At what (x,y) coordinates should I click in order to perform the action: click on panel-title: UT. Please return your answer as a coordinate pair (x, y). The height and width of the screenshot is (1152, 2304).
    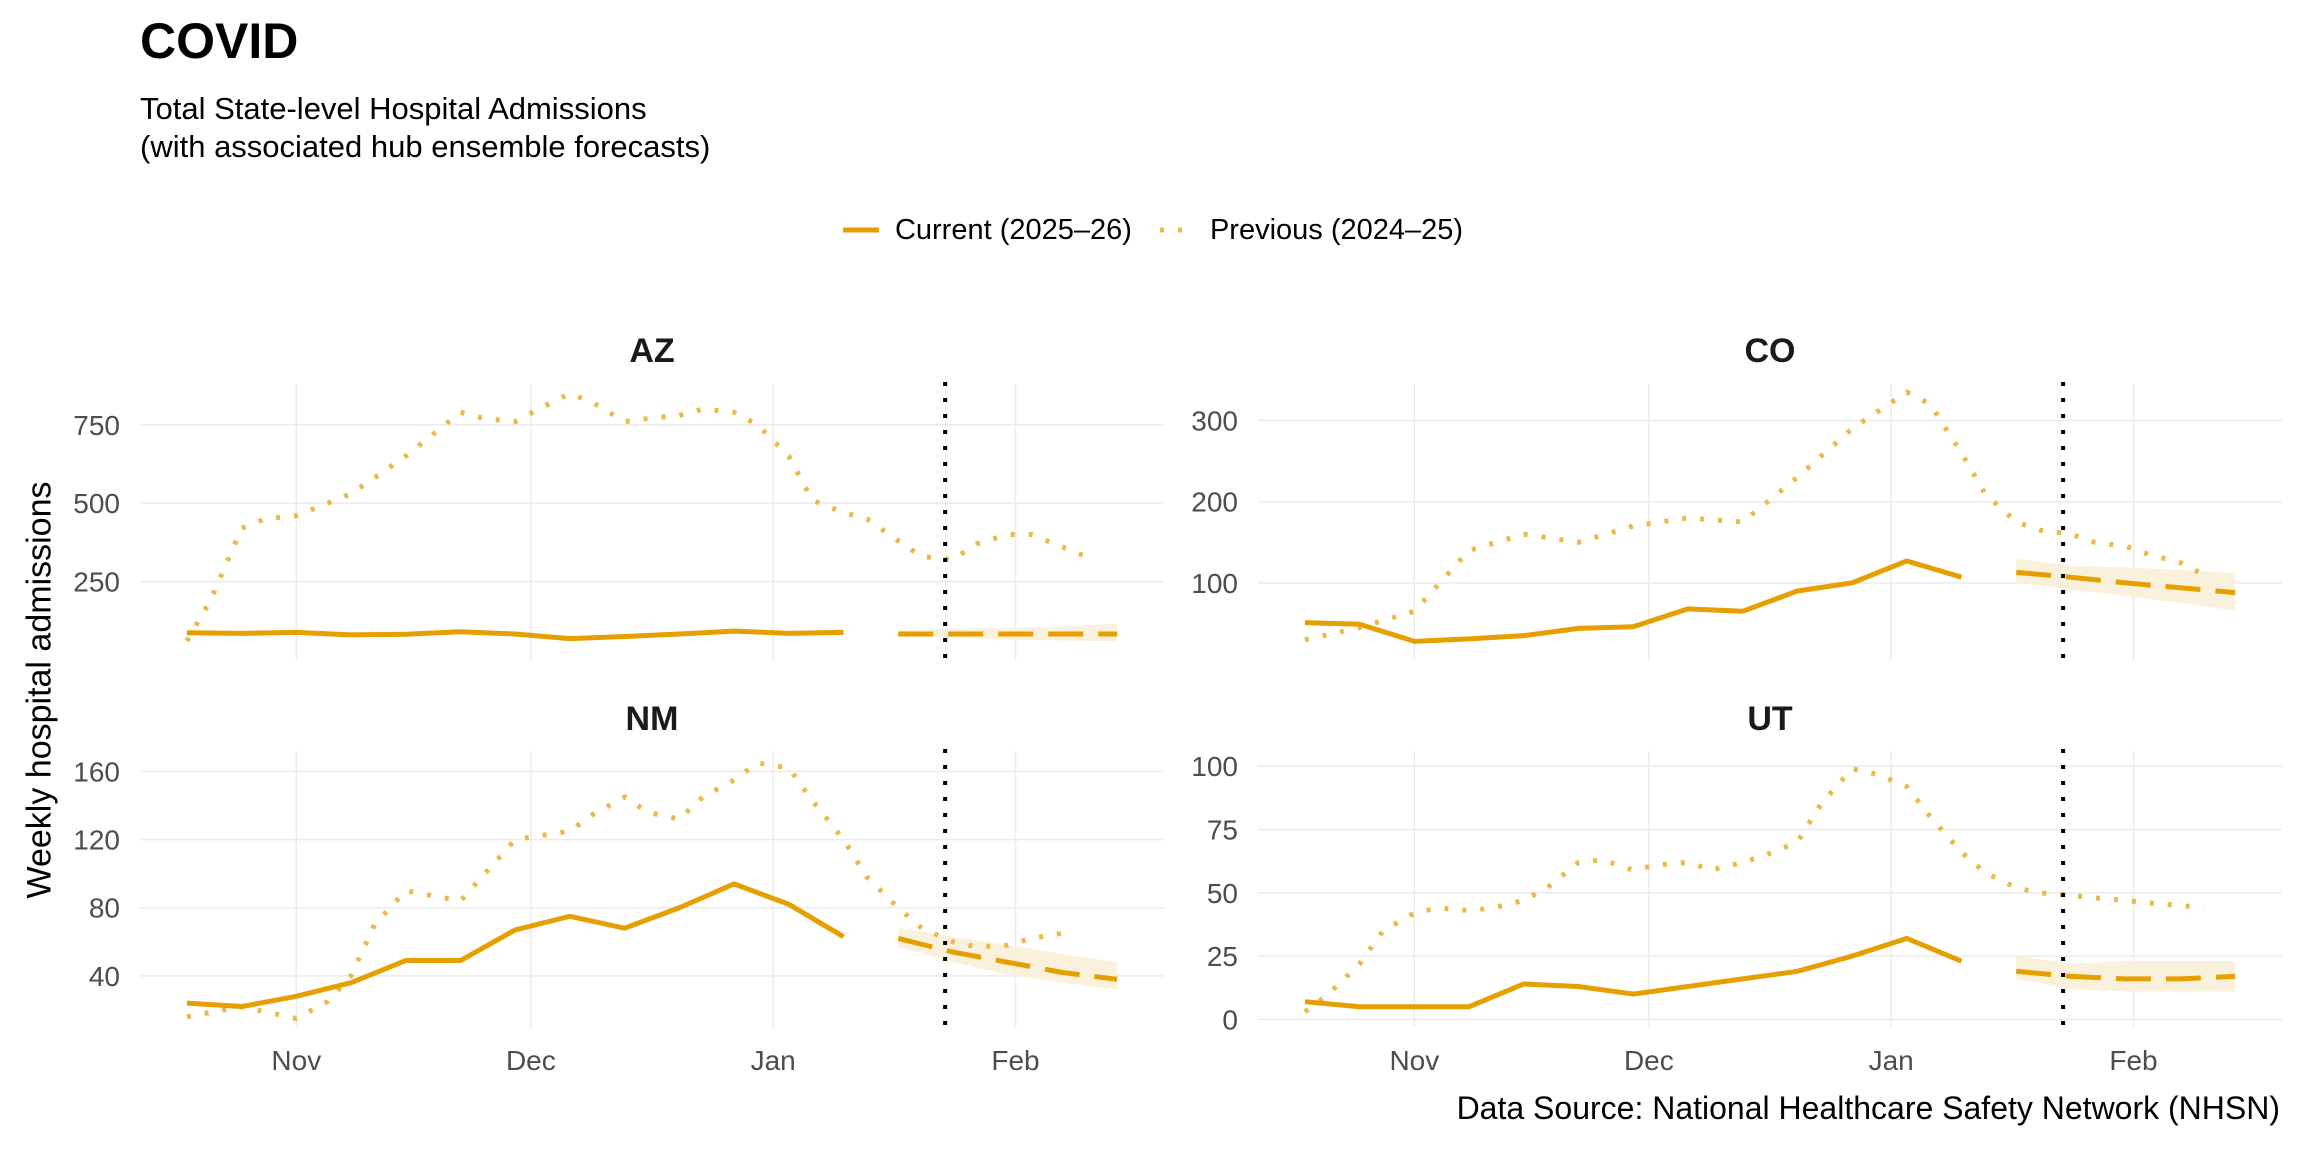
    Looking at the image, I should click on (1770, 719).